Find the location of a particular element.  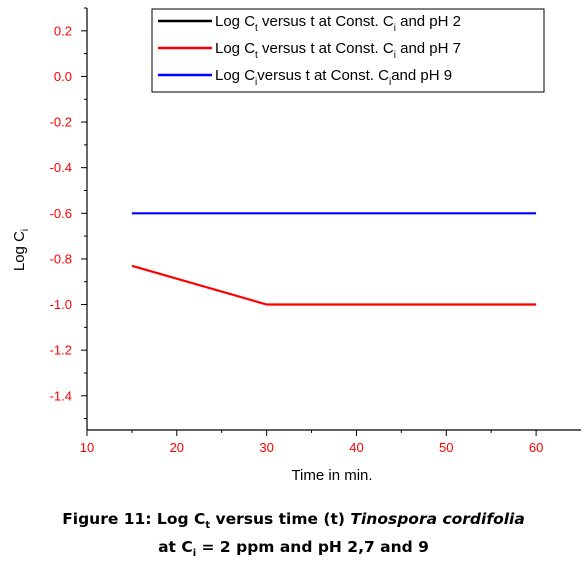

caption-line2-prefix: at C is located at coordinates (175, 547).